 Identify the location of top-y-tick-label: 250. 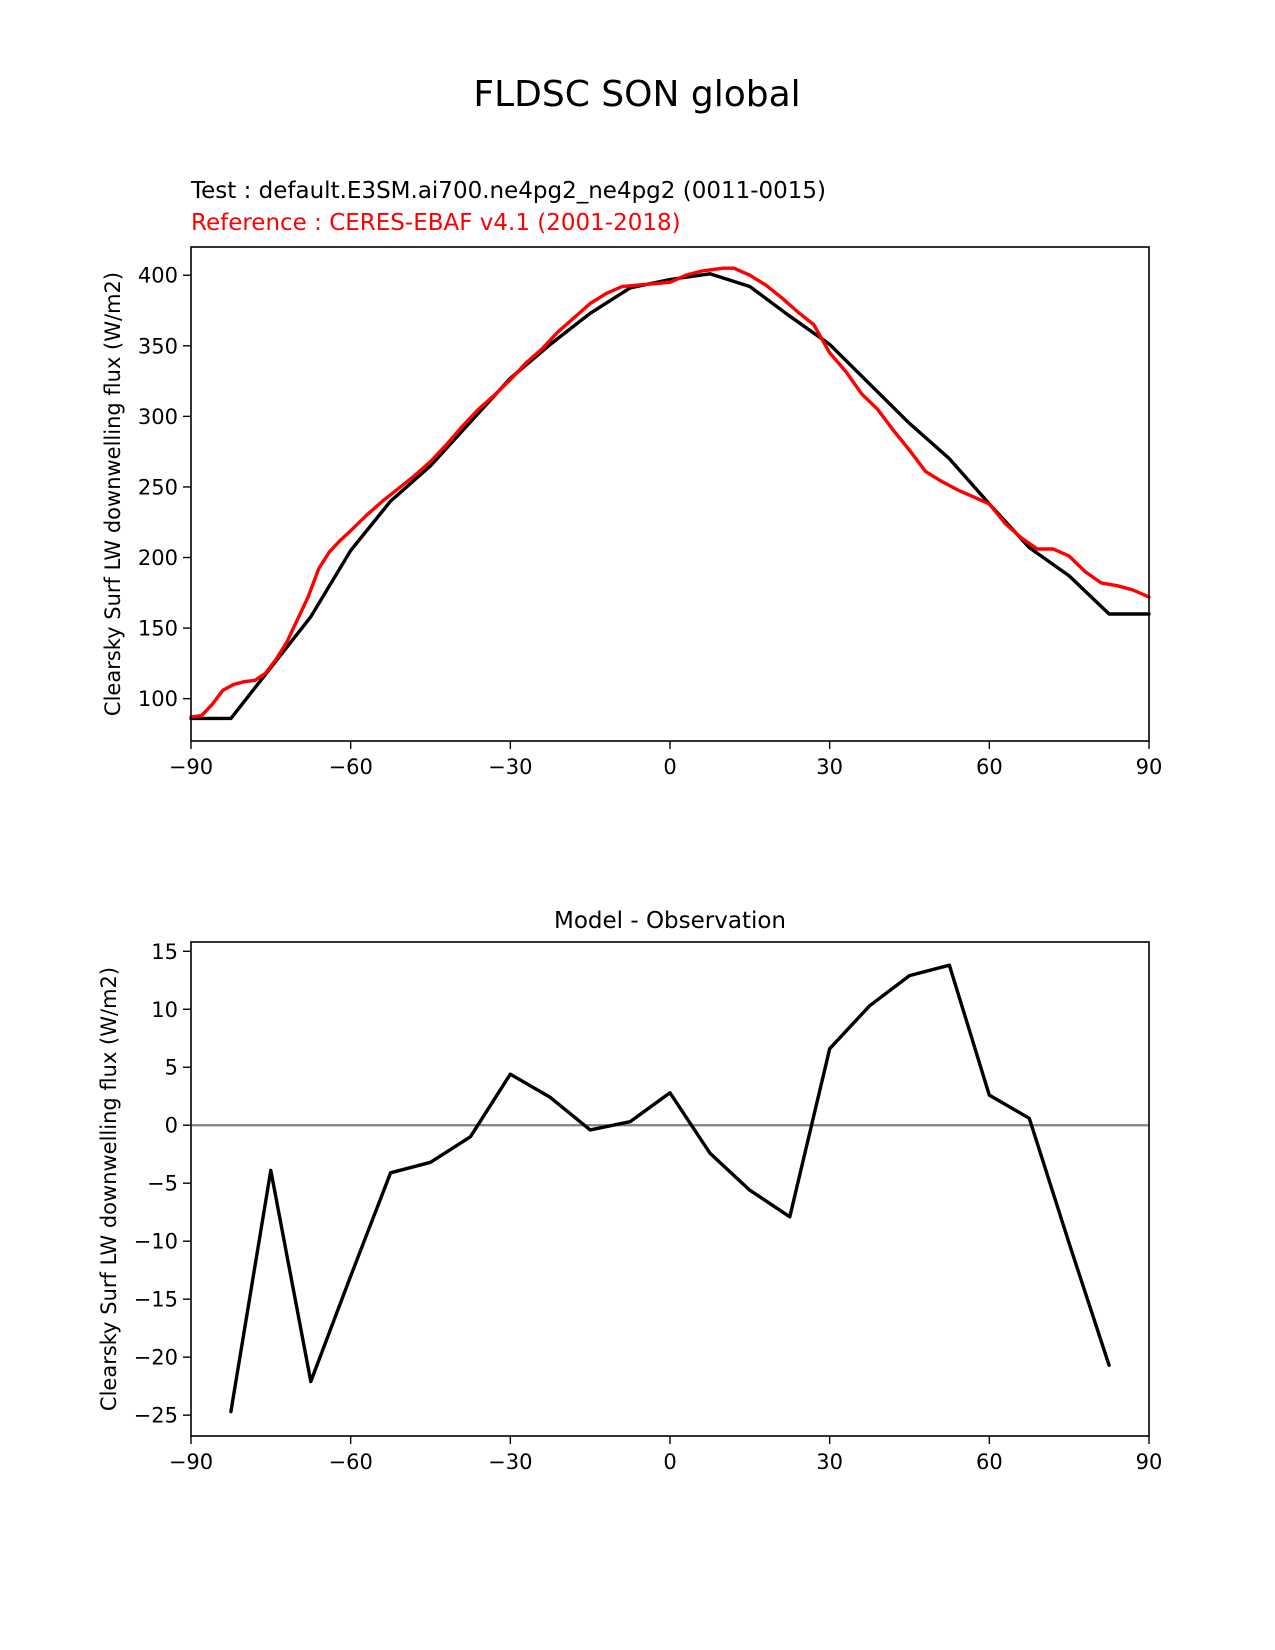
(158, 487).